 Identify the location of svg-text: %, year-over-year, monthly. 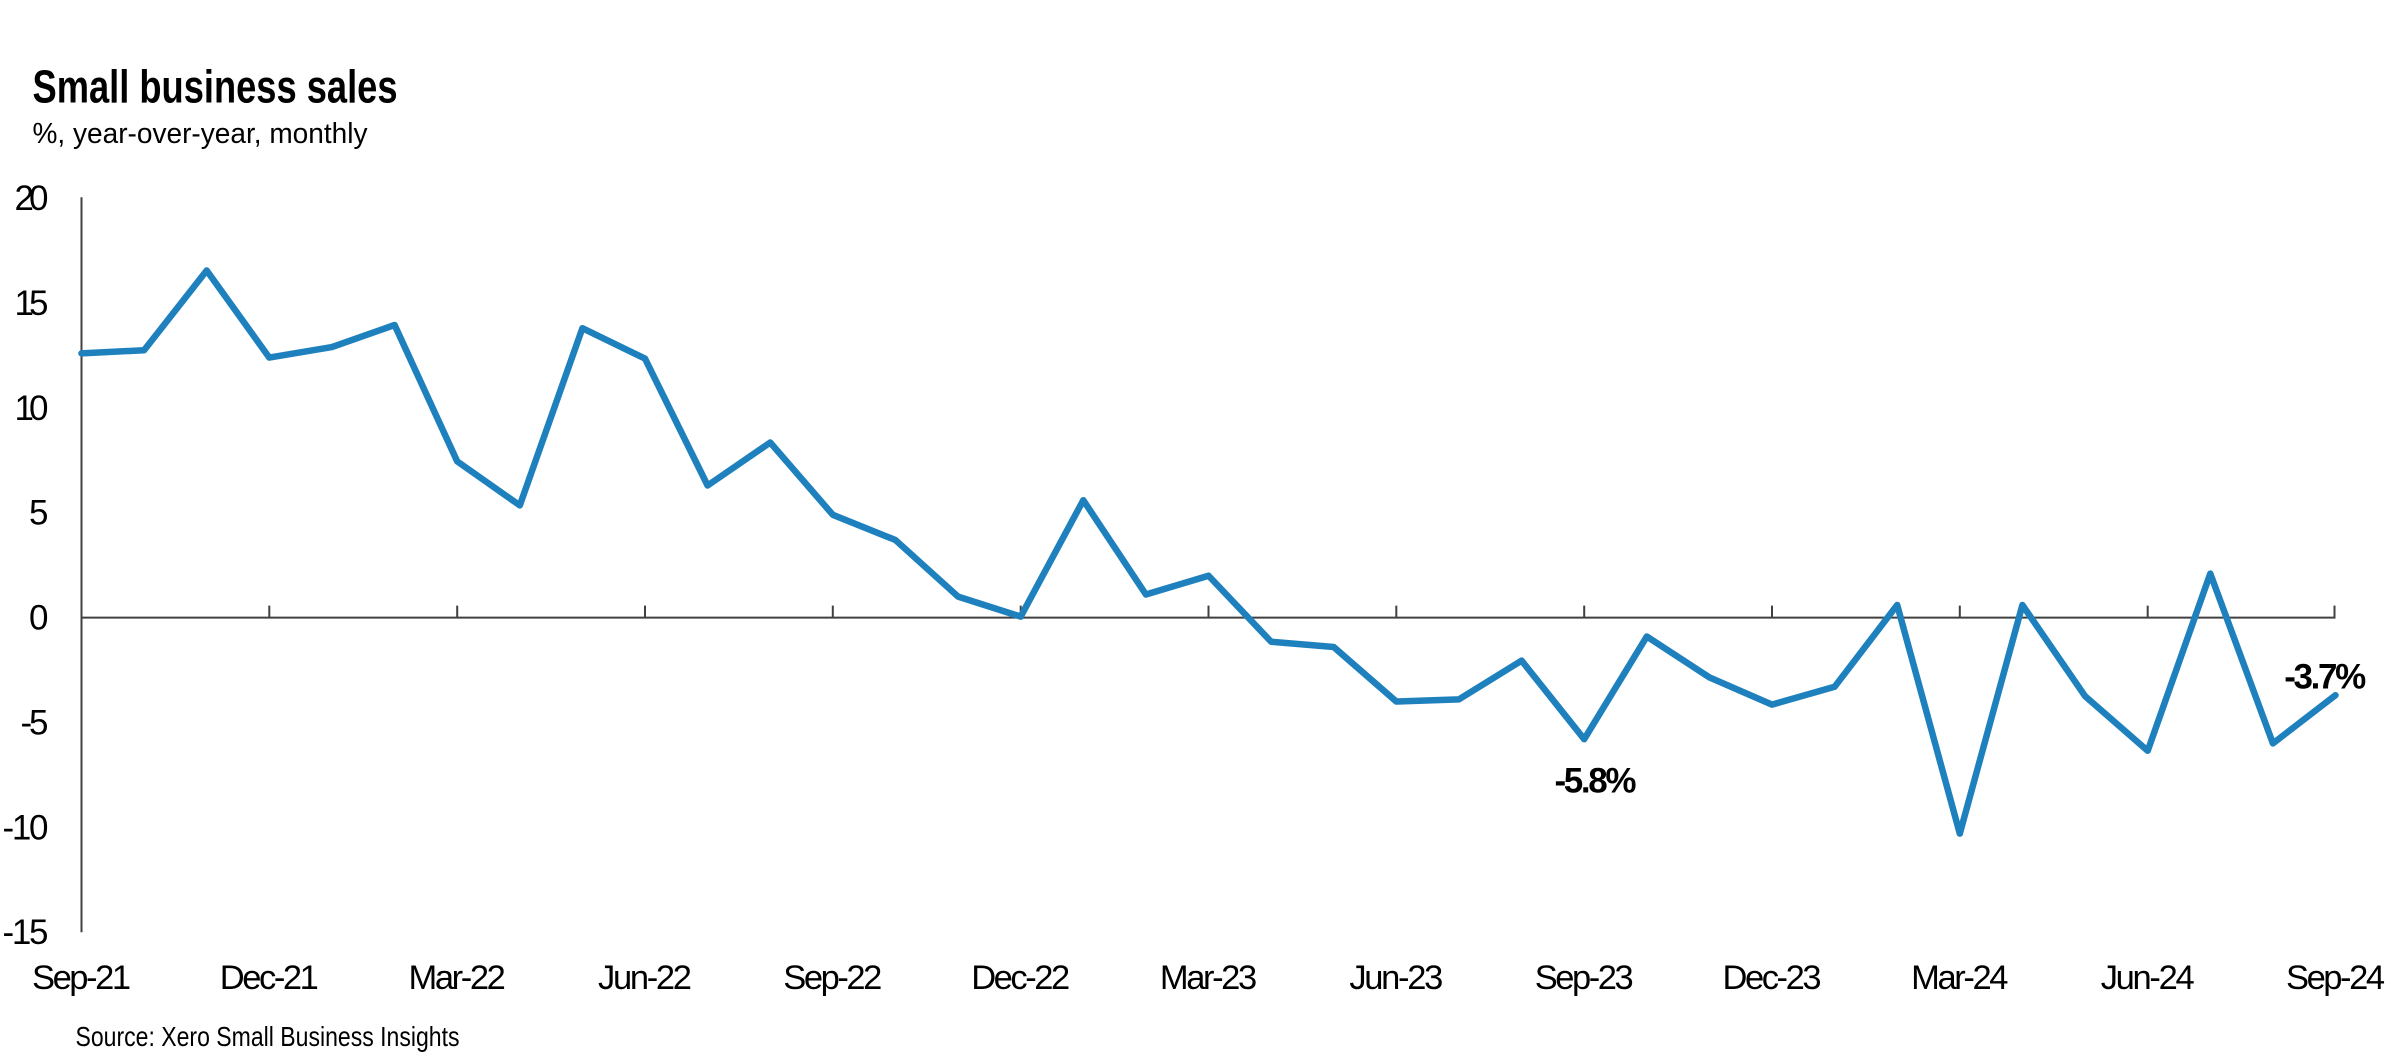
(200, 134).